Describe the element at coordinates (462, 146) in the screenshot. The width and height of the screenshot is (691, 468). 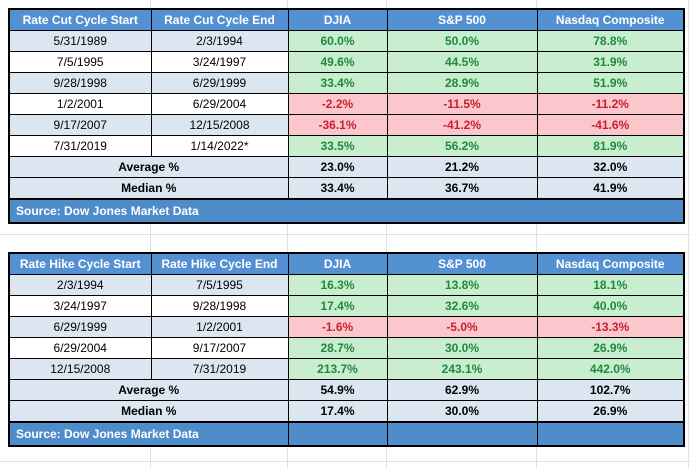
I see `return-value-cell: 56.2%` at that location.